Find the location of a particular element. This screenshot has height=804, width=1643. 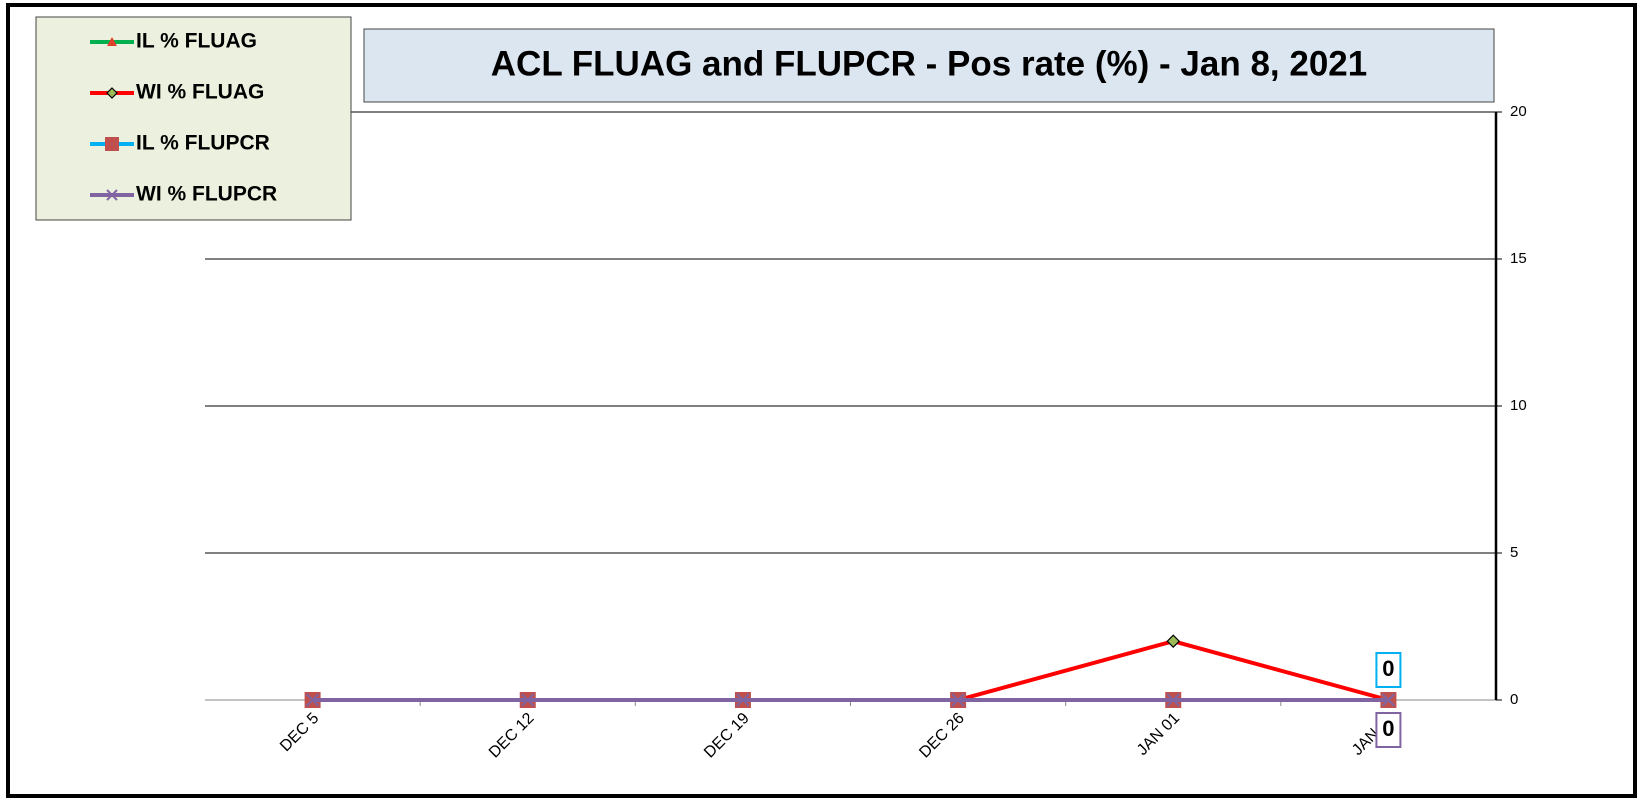

legend-box is located at coordinates (193, 118).